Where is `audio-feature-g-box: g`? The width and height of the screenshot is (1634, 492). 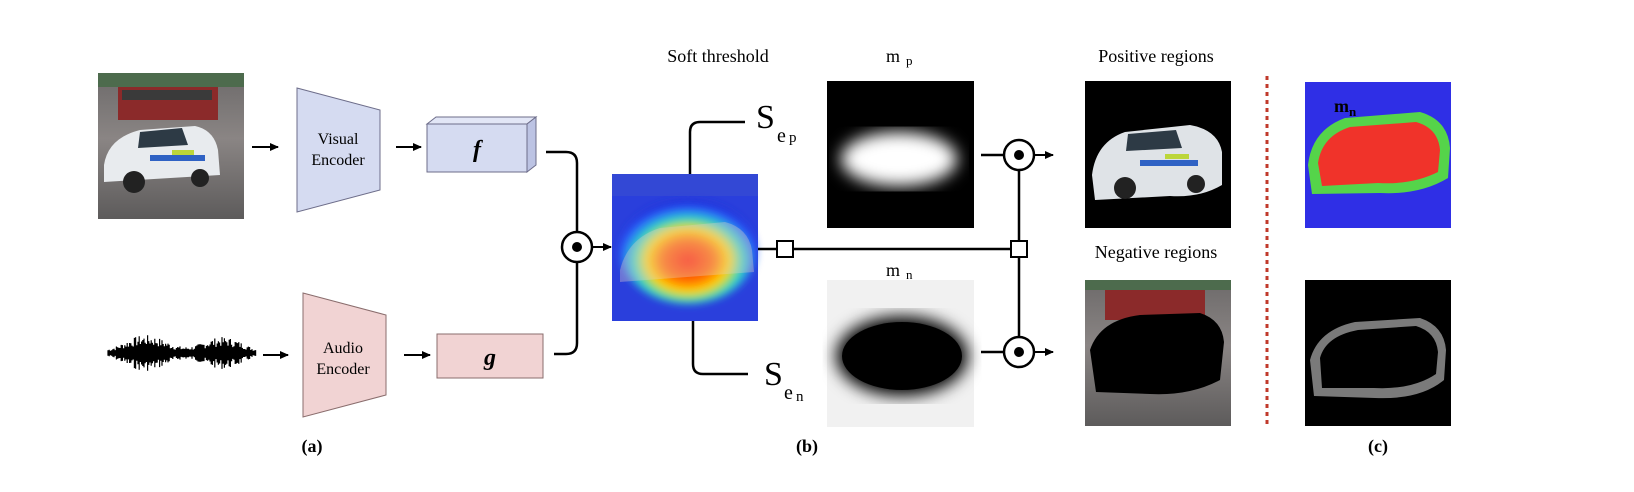 audio-feature-g-box: g is located at coordinates (490, 356).